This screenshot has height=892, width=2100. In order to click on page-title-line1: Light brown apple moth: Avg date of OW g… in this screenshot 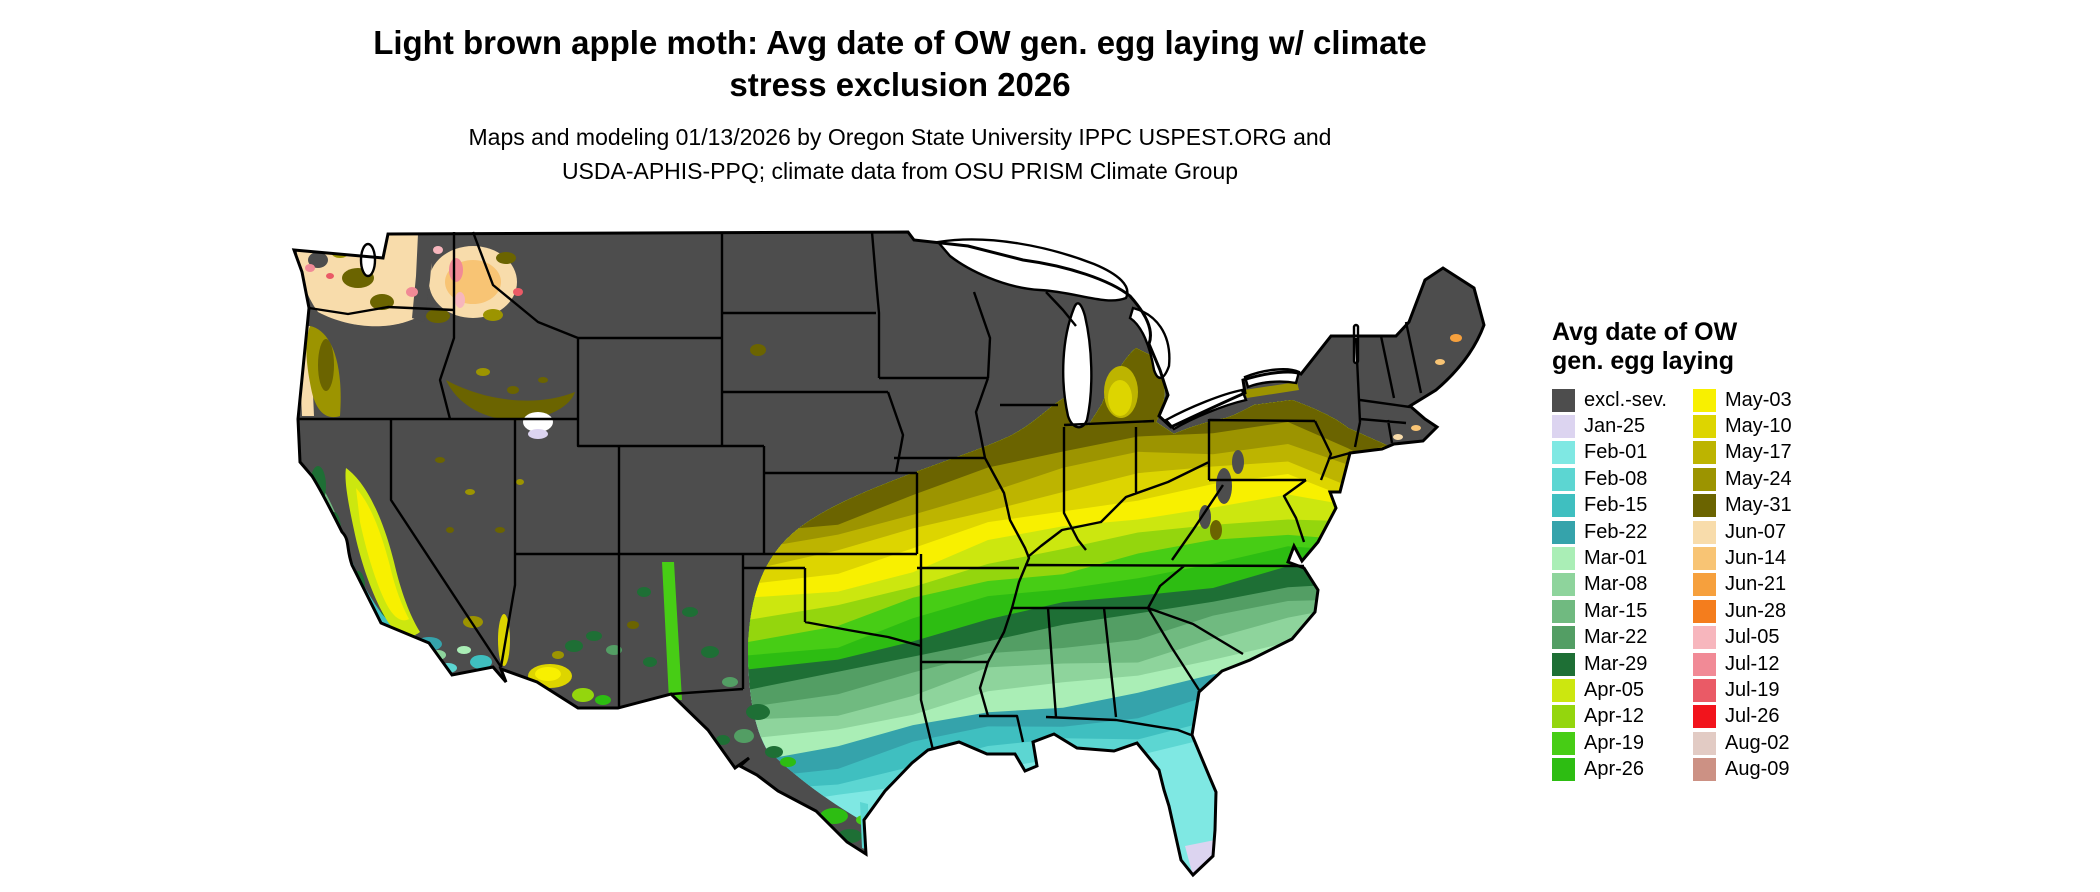, I will do `click(900, 42)`.